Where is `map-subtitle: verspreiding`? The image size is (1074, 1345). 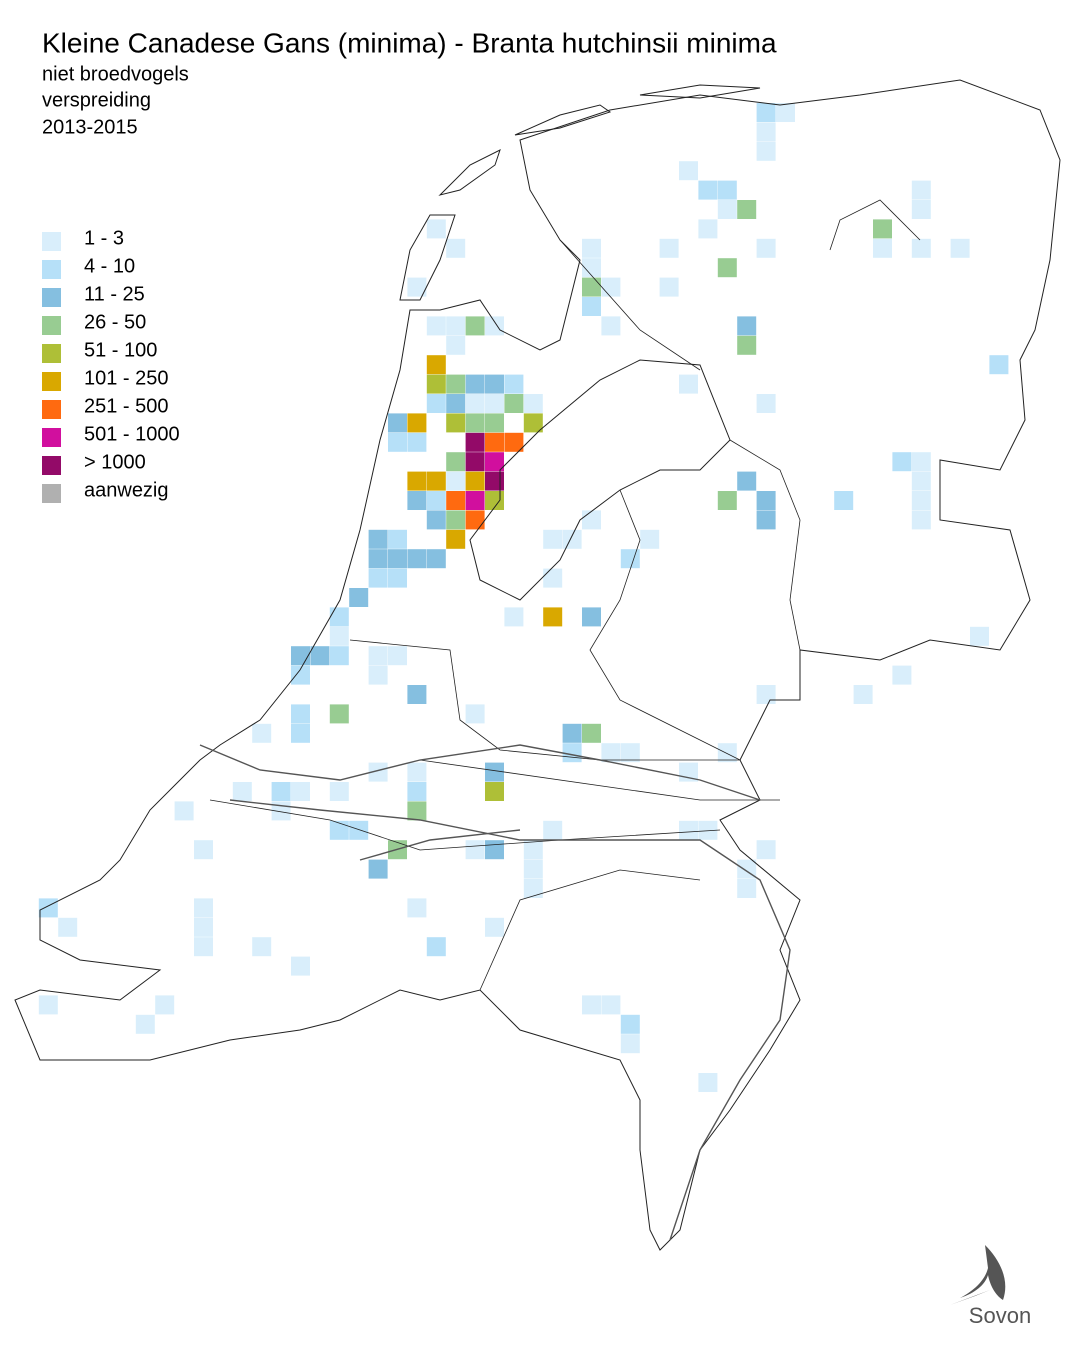
map-subtitle: verspreiding is located at coordinates (96, 100).